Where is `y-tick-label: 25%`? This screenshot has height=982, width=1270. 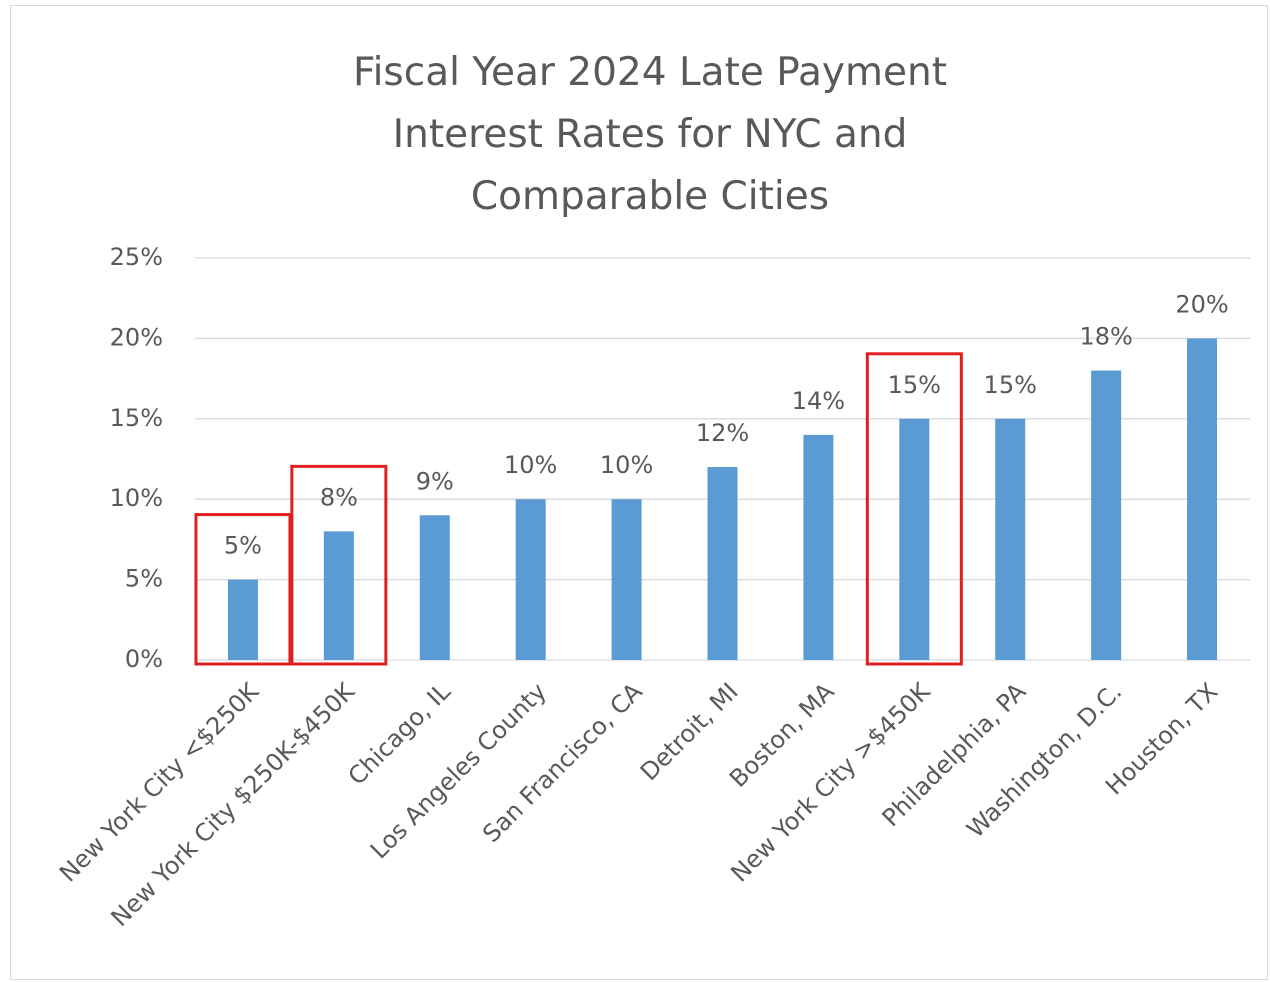
y-tick-label: 25% is located at coordinates (136, 257).